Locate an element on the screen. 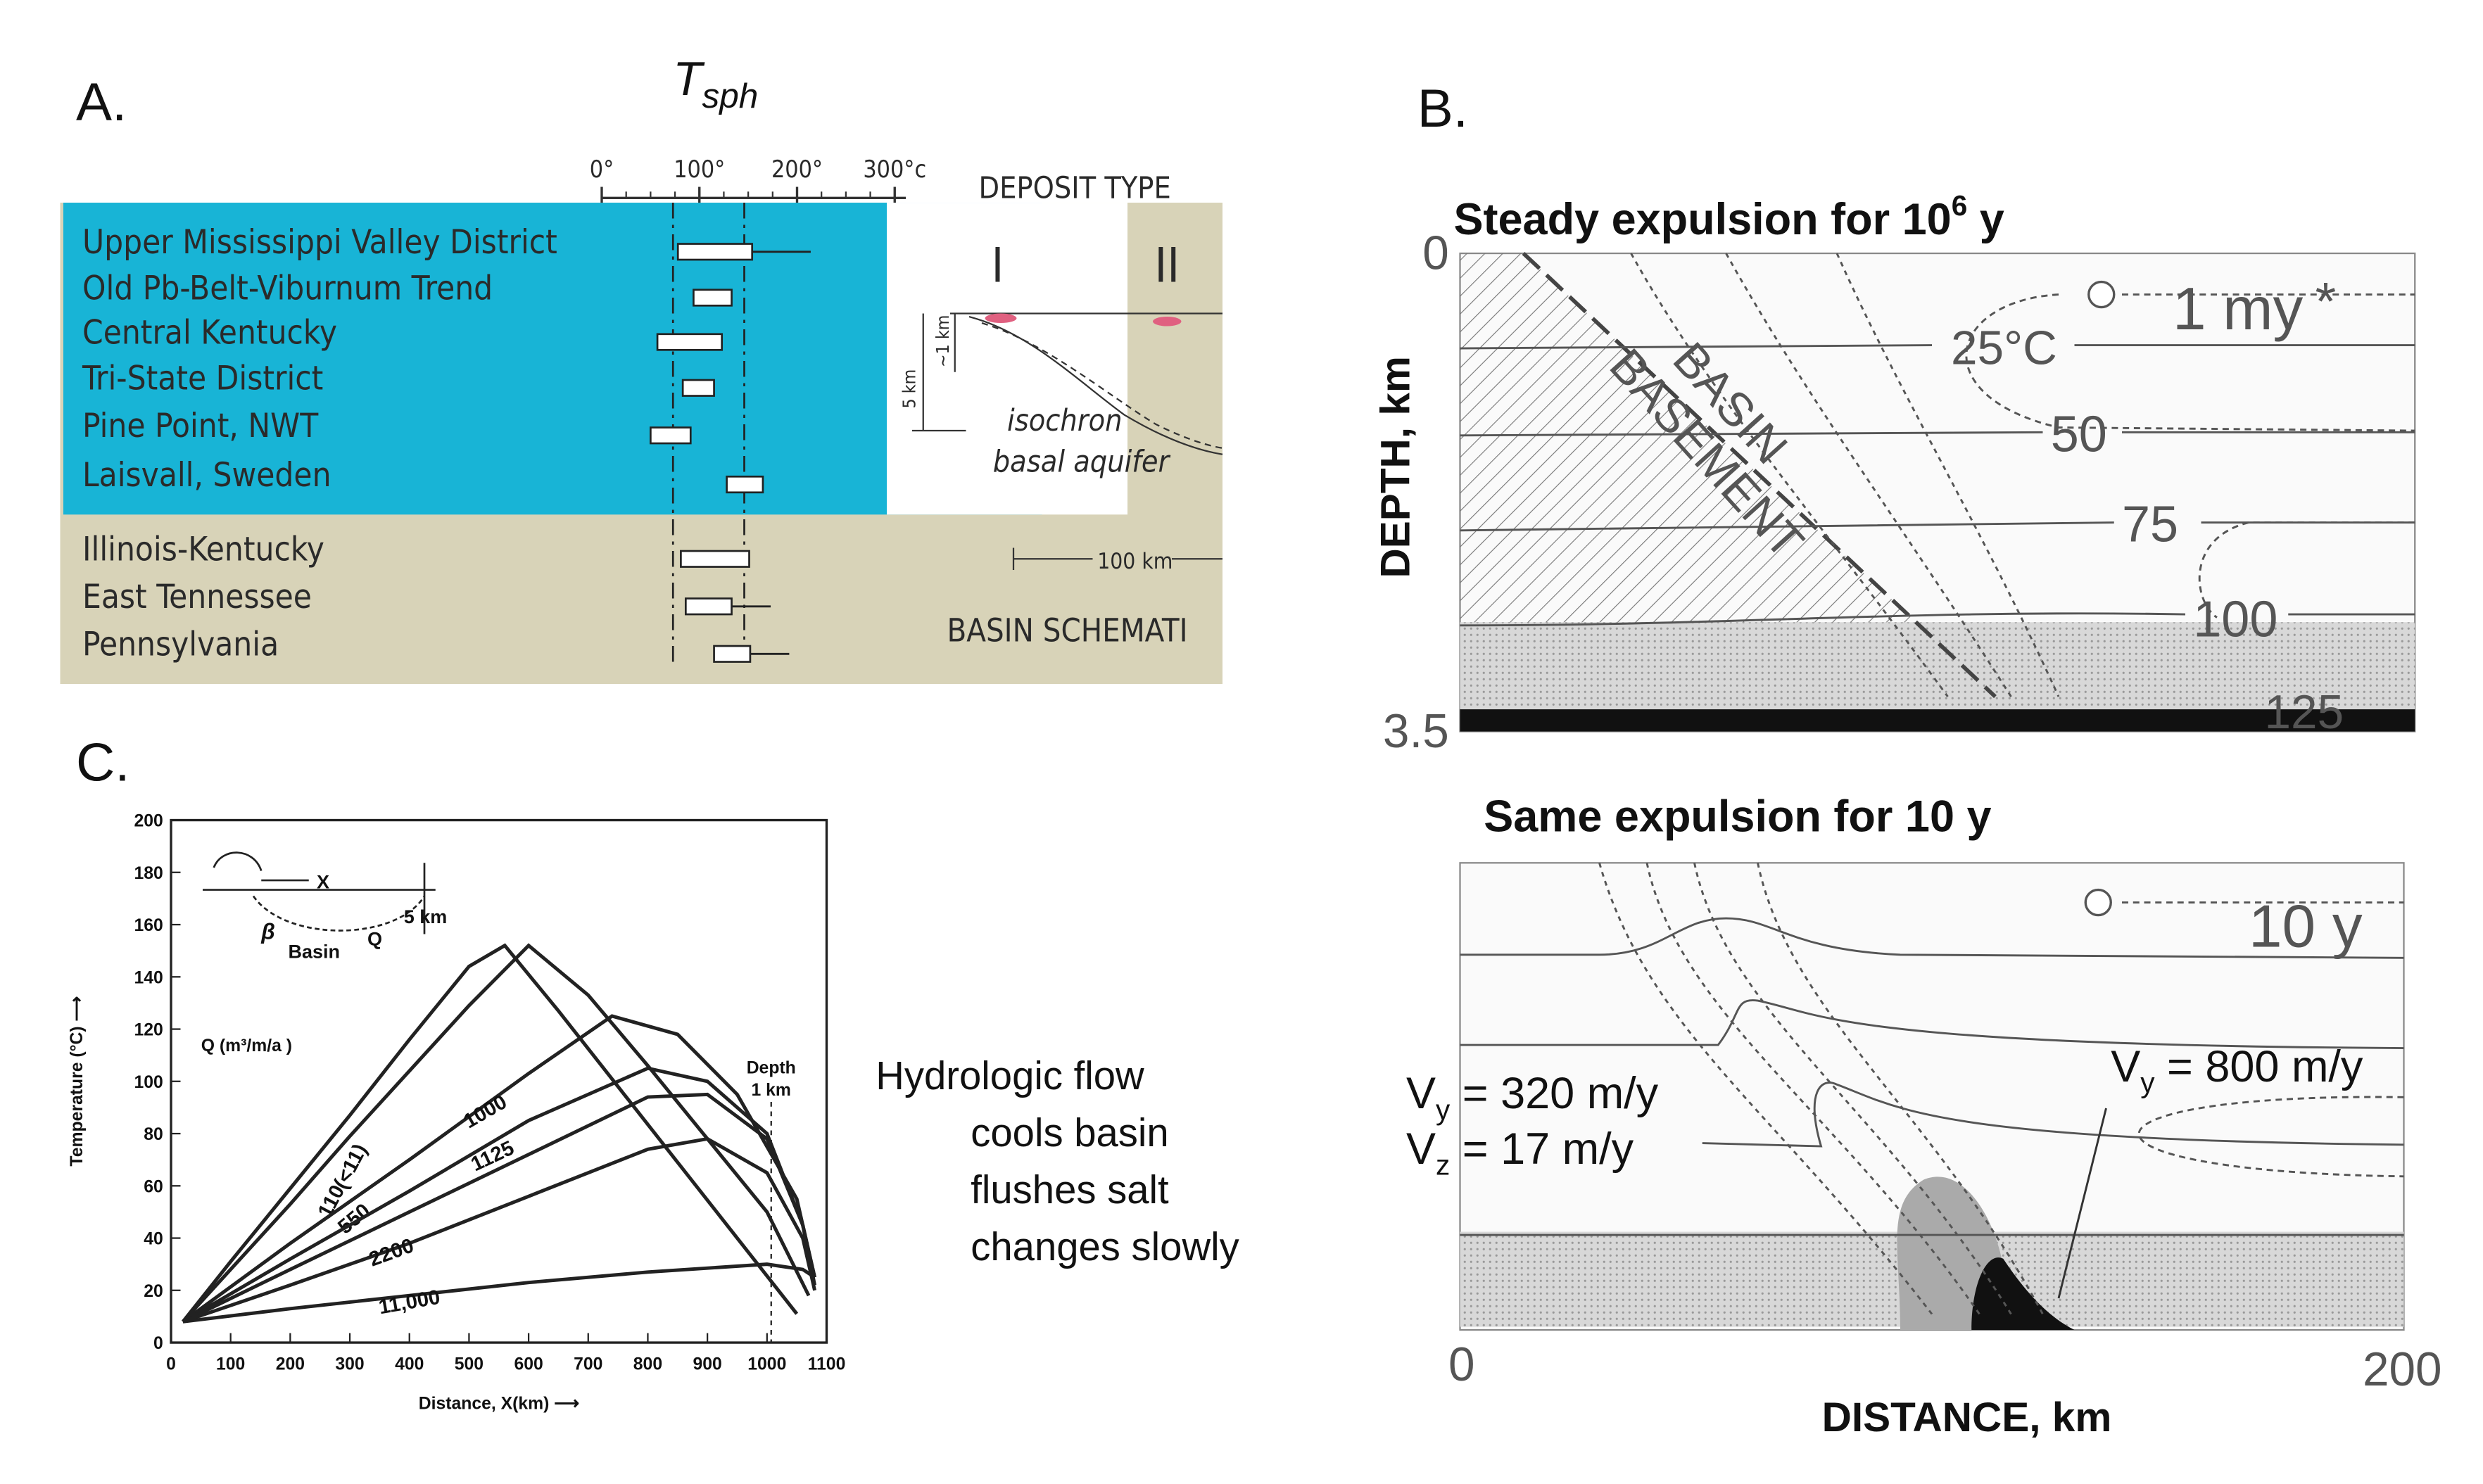 The image size is (2483, 1484). inset-label: 5 km is located at coordinates (426, 916).